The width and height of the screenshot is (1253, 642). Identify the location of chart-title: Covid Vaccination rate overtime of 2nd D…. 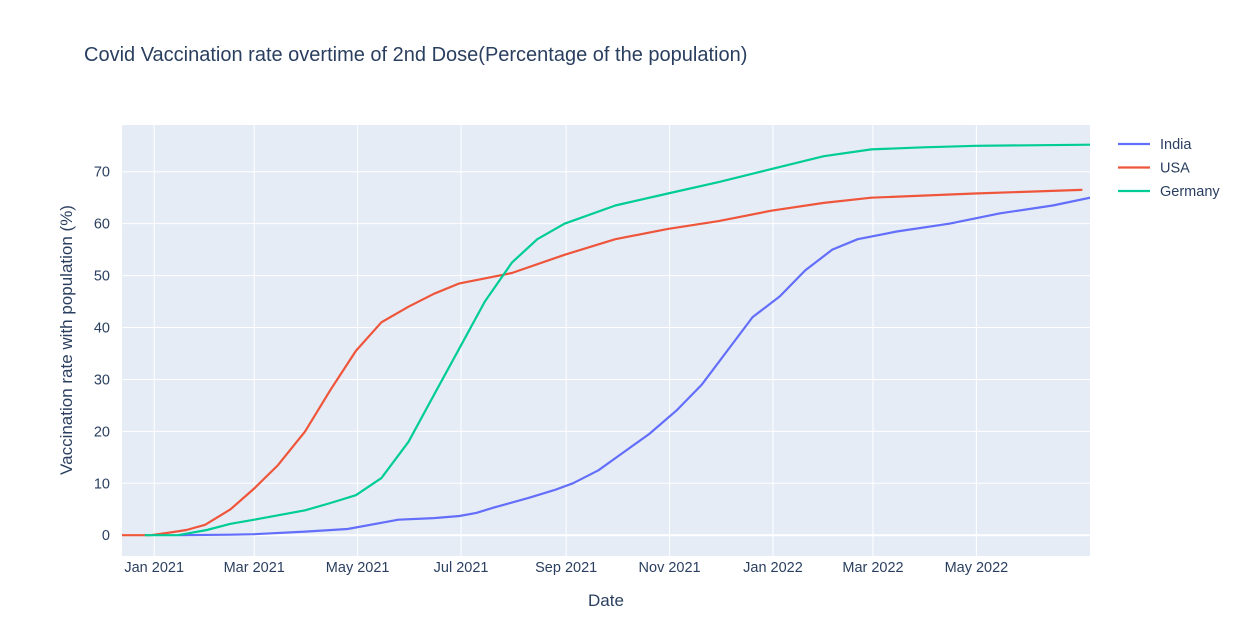
(415, 55).